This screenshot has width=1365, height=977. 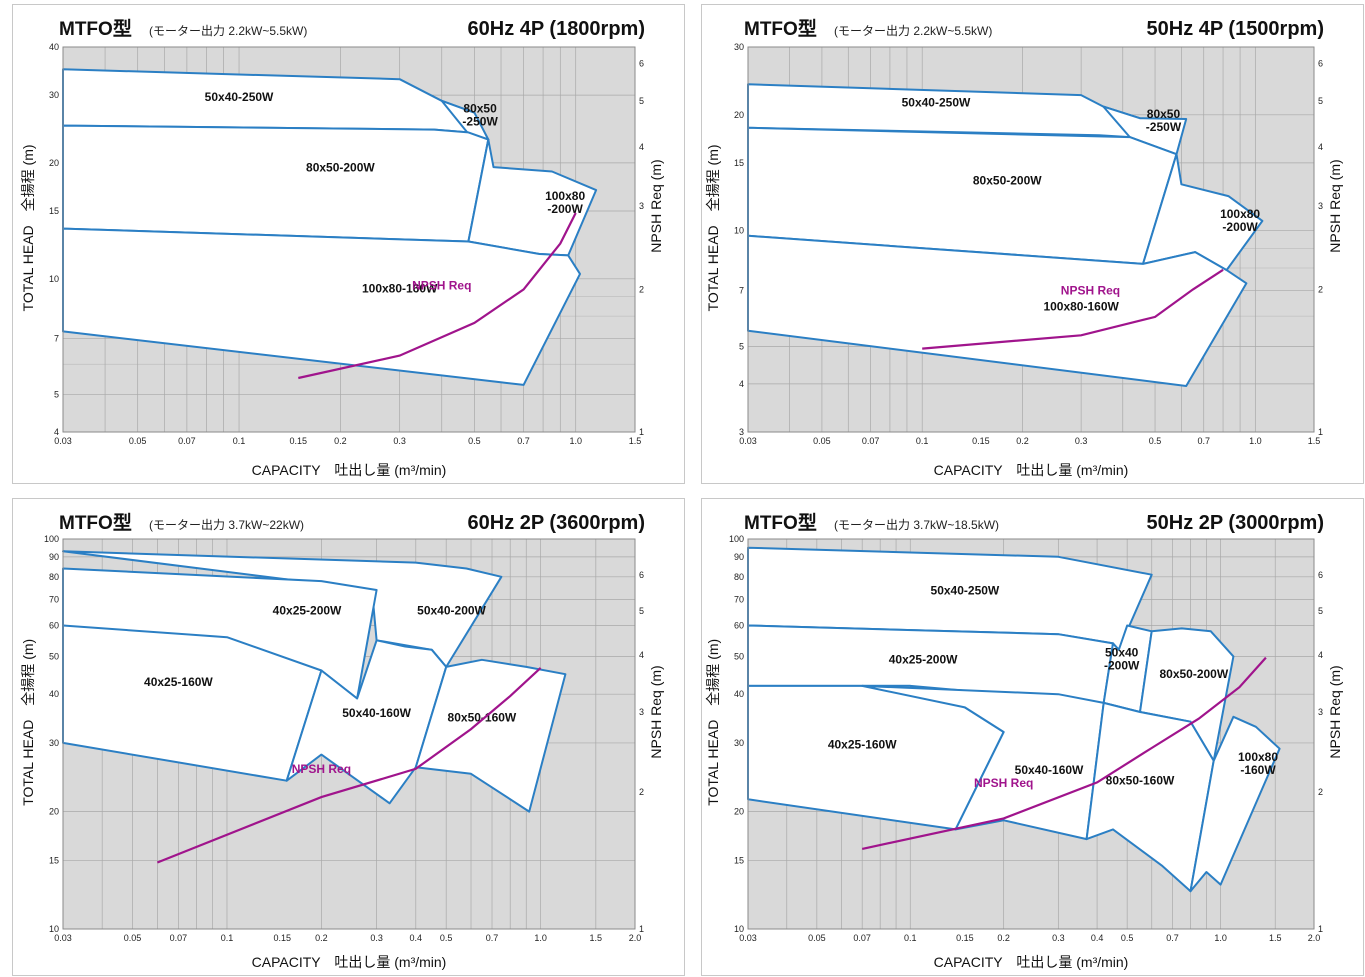 I want to click on y2-tick-label: 5, so click(x=641, y=611).